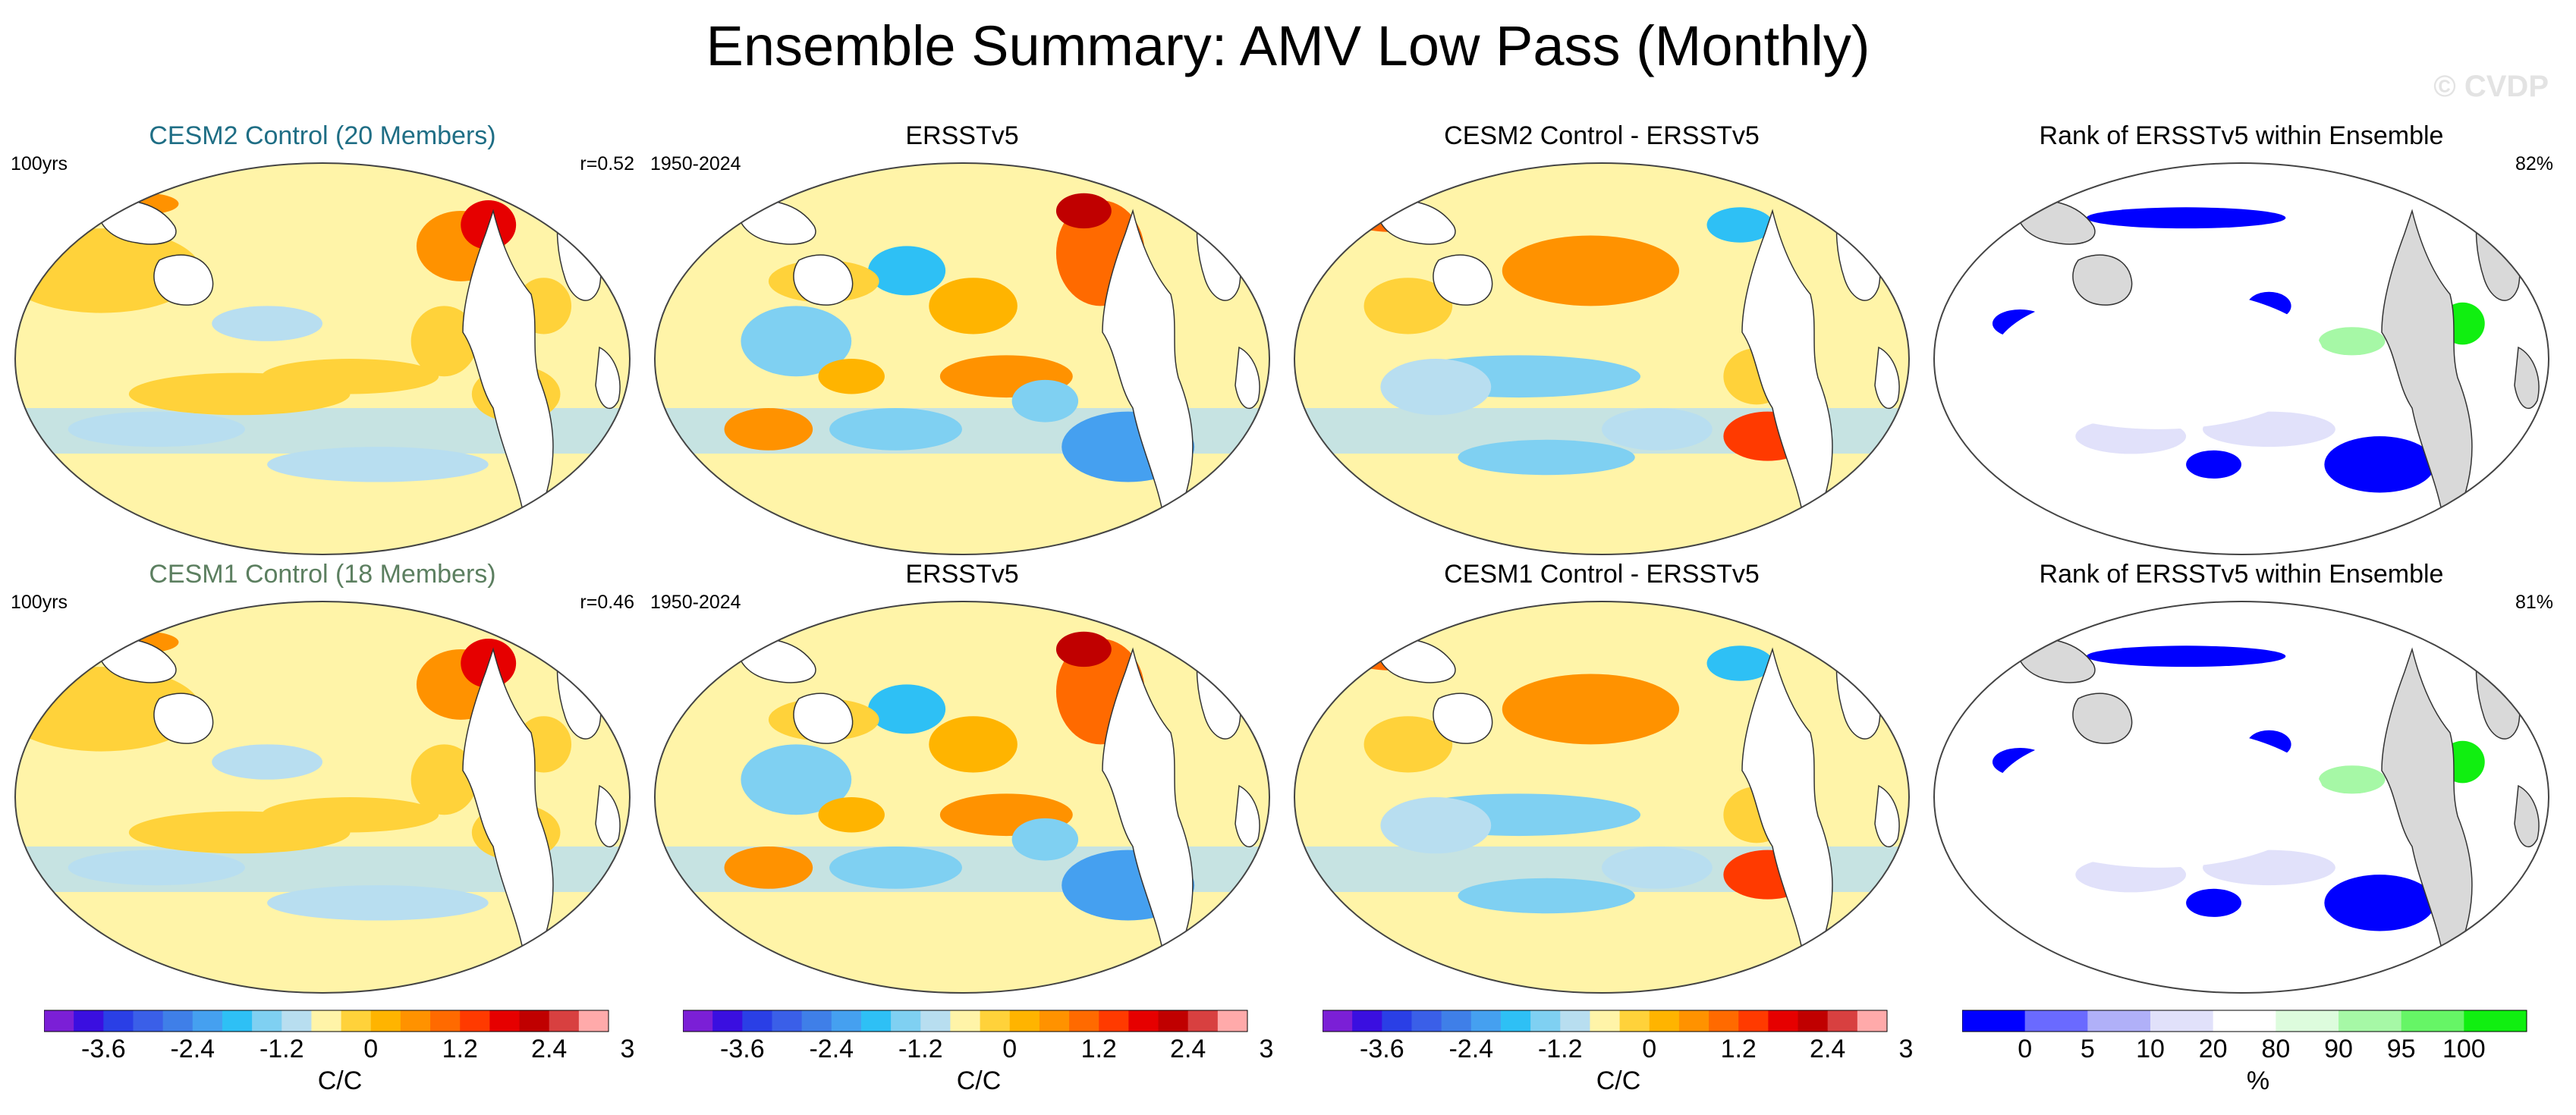  Describe the element at coordinates (1188, 1049) in the screenshot. I see `colorbar-tick: 2.4` at that location.